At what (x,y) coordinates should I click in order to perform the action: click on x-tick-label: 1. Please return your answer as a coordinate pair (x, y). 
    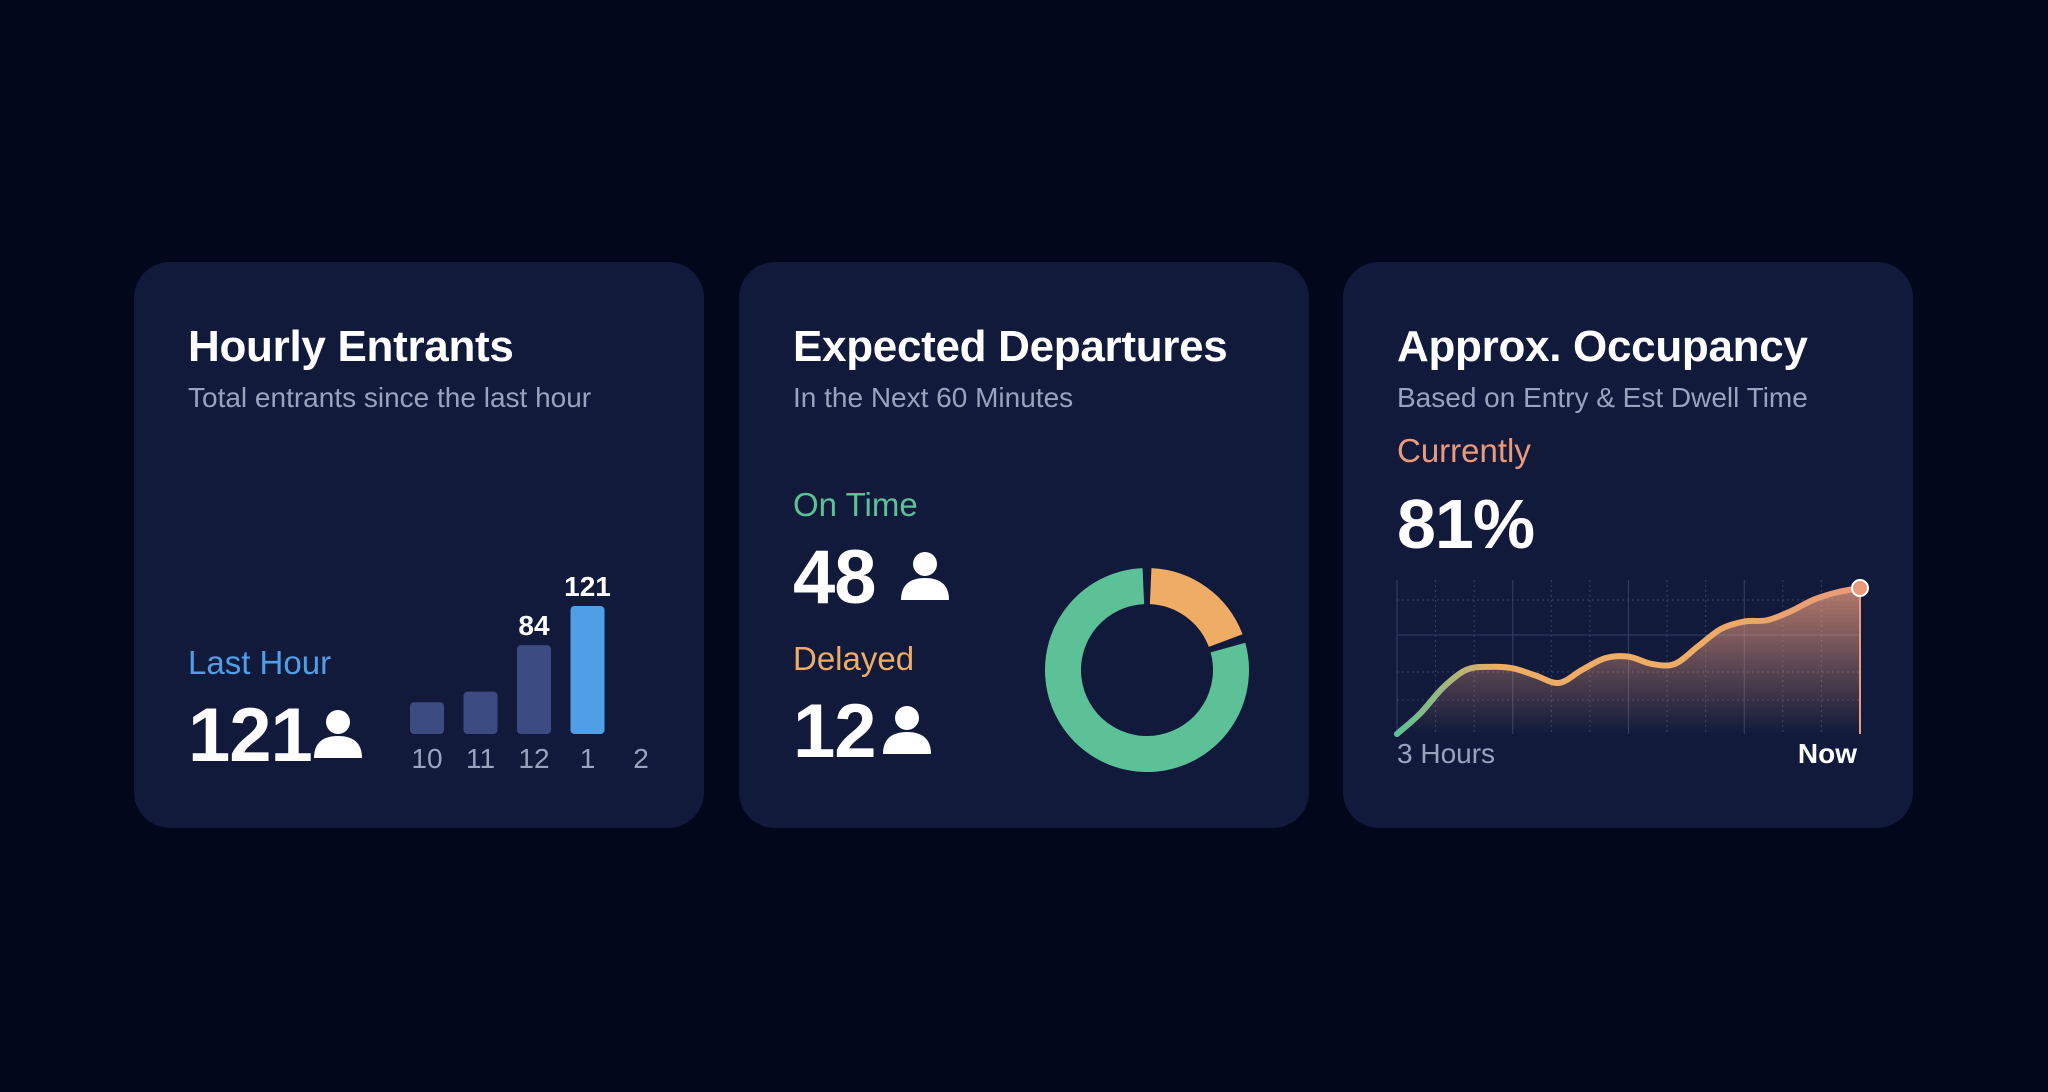
    Looking at the image, I should click on (588, 758).